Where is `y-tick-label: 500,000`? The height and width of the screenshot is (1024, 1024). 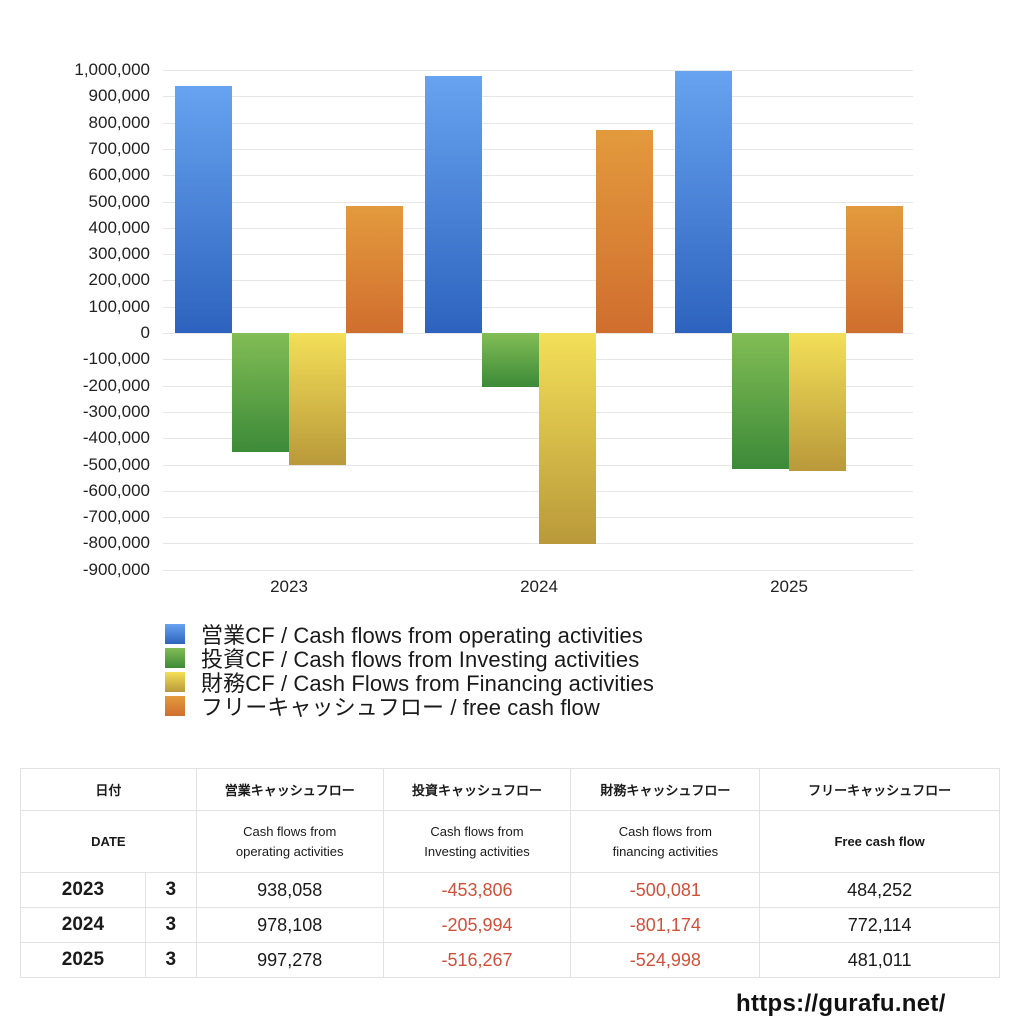
y-tick-label: 500,000 is located at coordinates (119, 201).